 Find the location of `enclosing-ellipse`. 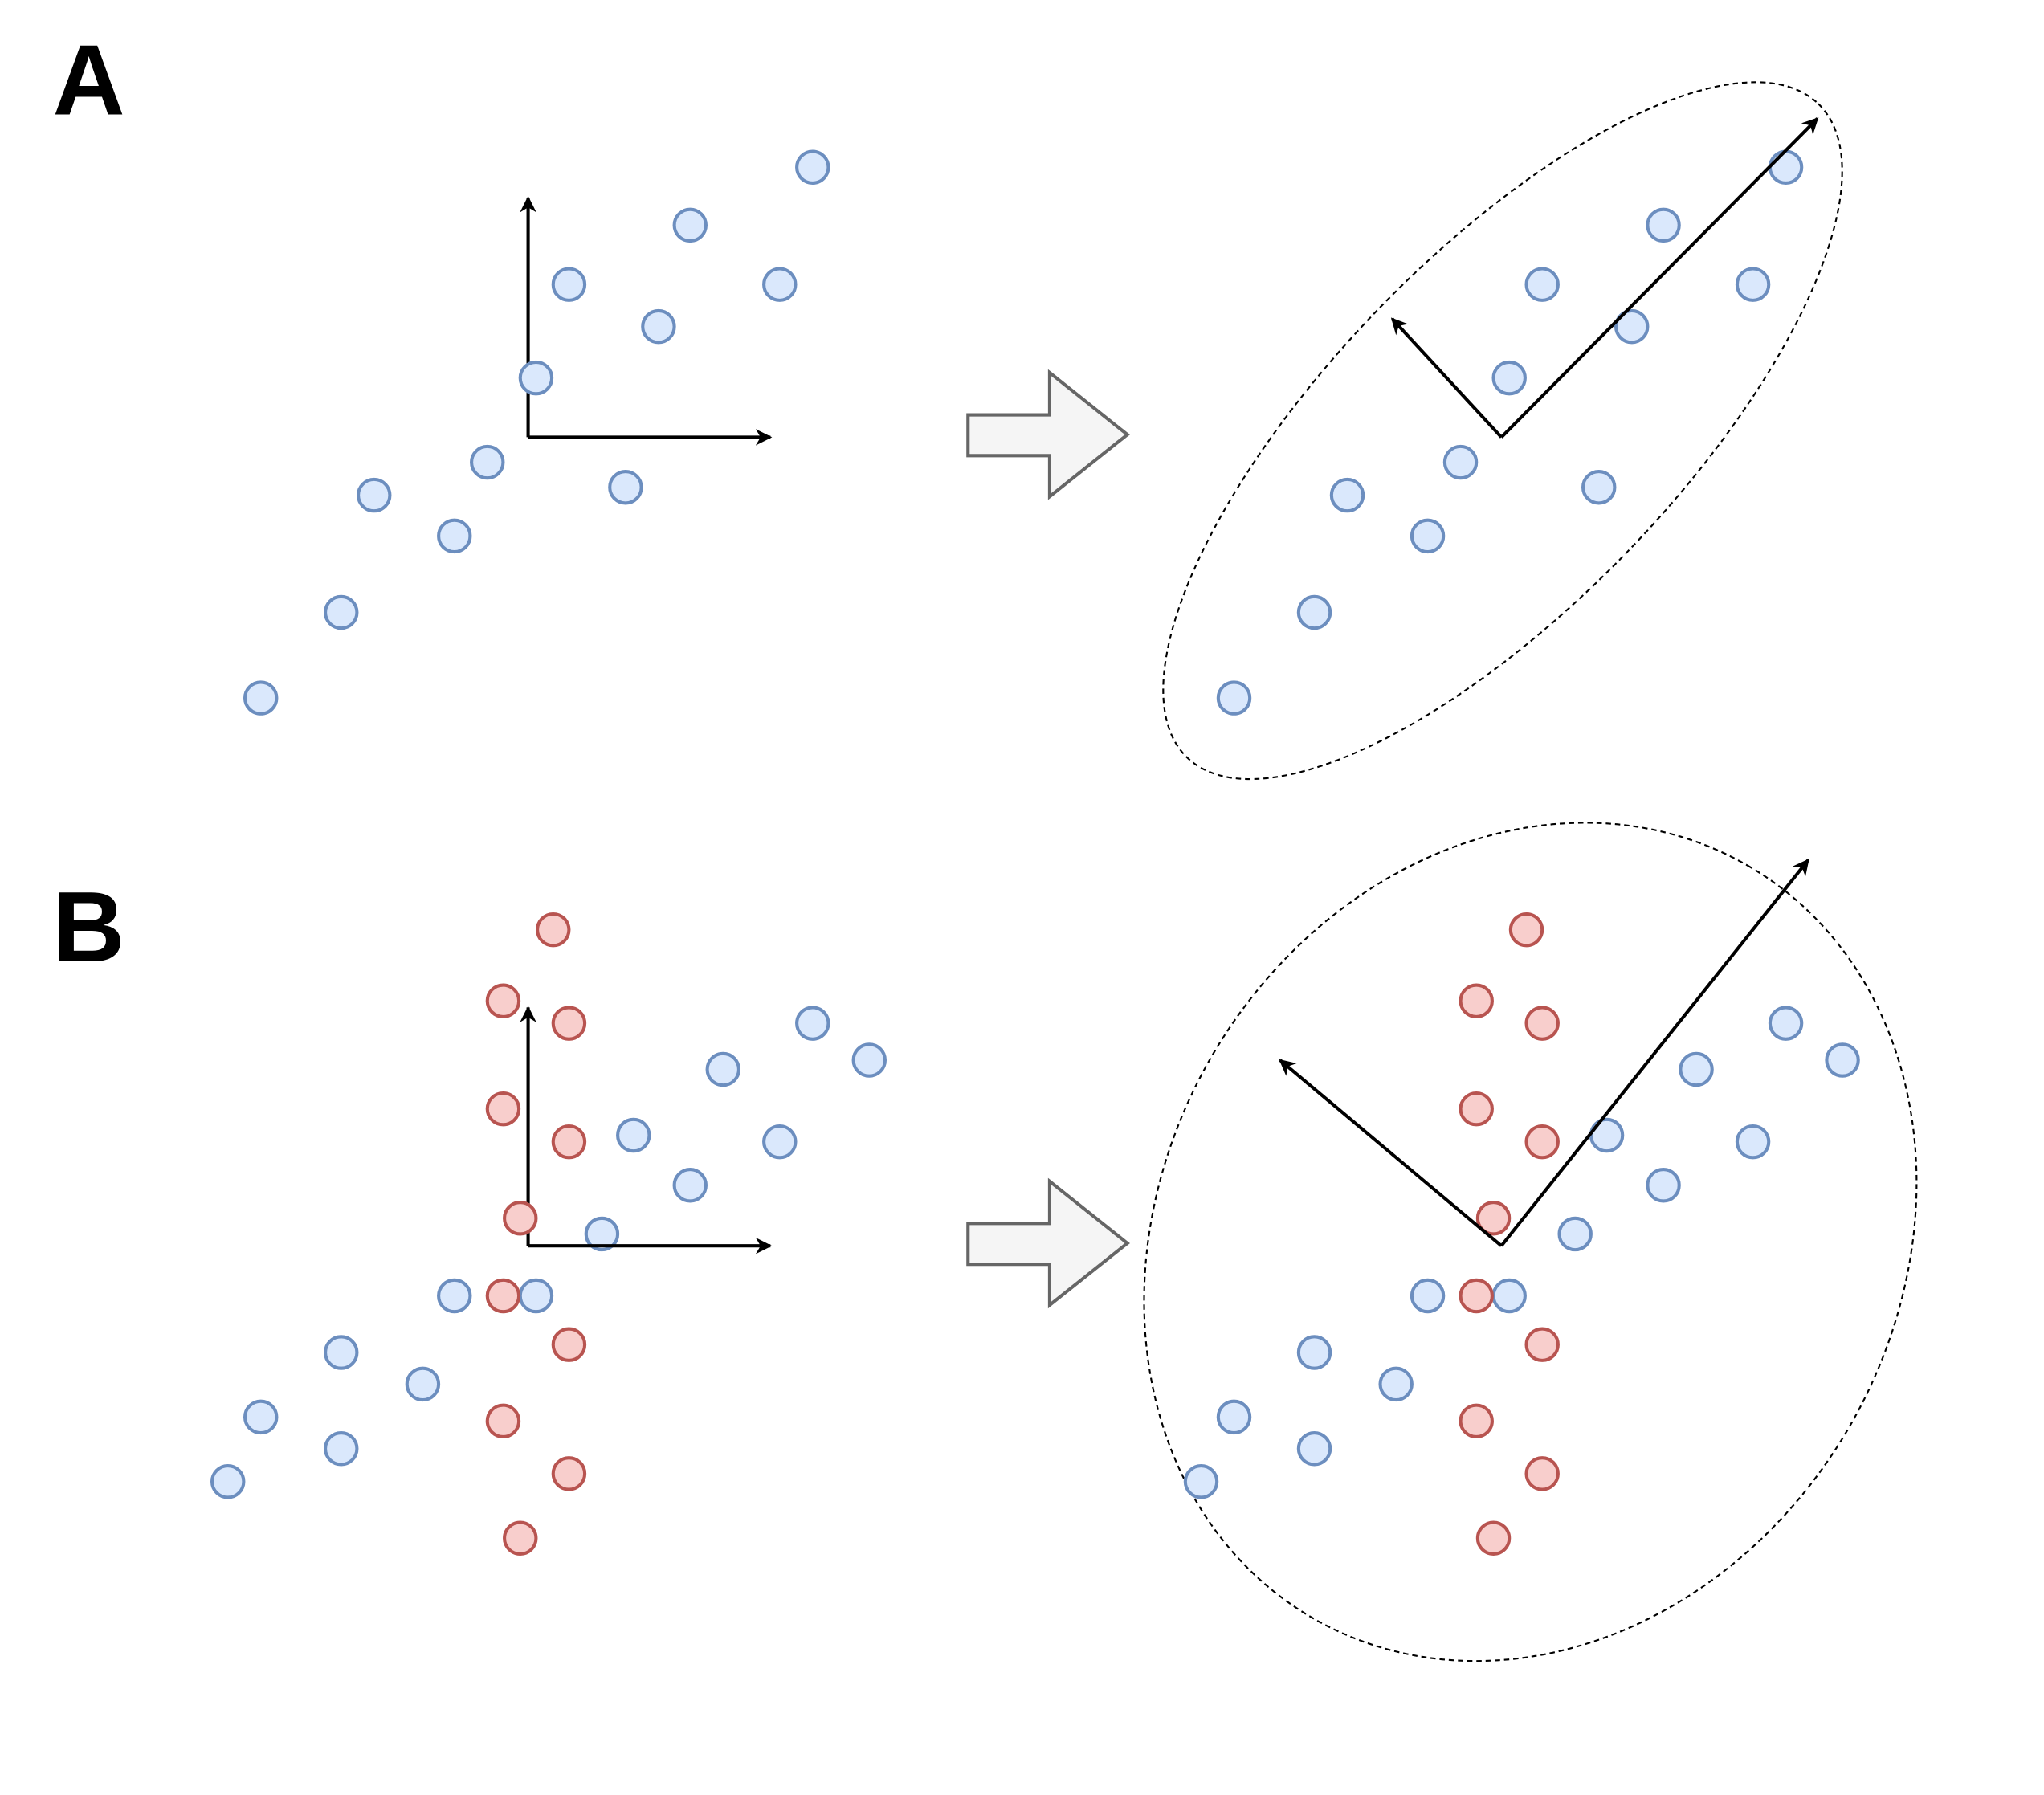

enclosing-ellipse is located at coordinates (1502, 431).